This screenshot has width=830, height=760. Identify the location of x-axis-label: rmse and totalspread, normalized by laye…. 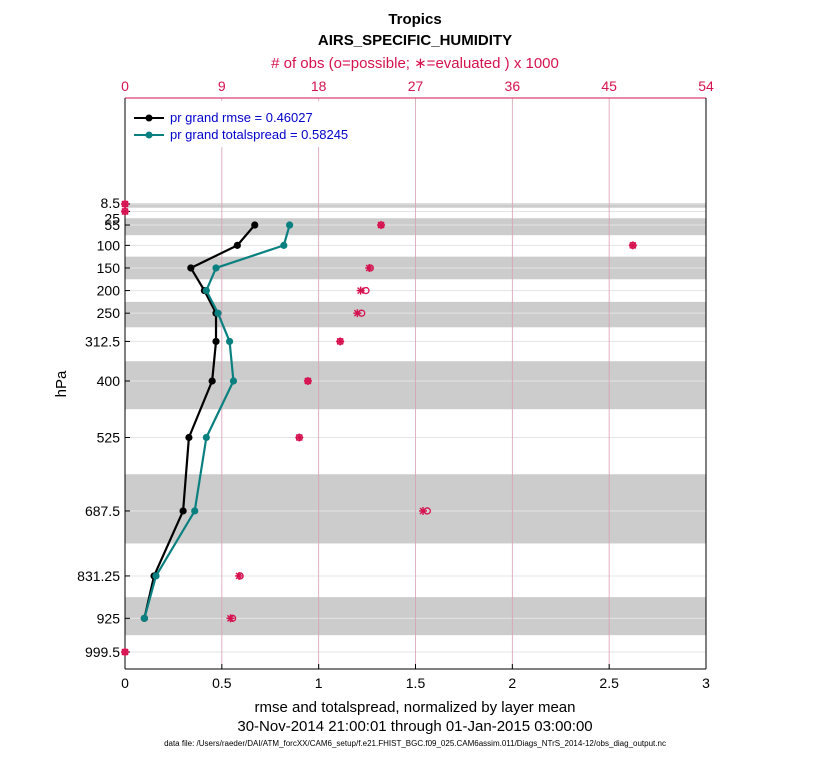
(415, 707).